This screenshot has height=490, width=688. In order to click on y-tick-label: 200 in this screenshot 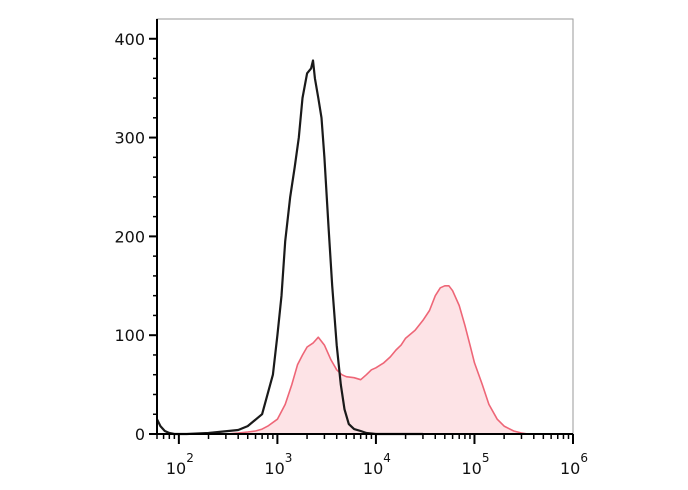, I will do `click(129, 236)`.